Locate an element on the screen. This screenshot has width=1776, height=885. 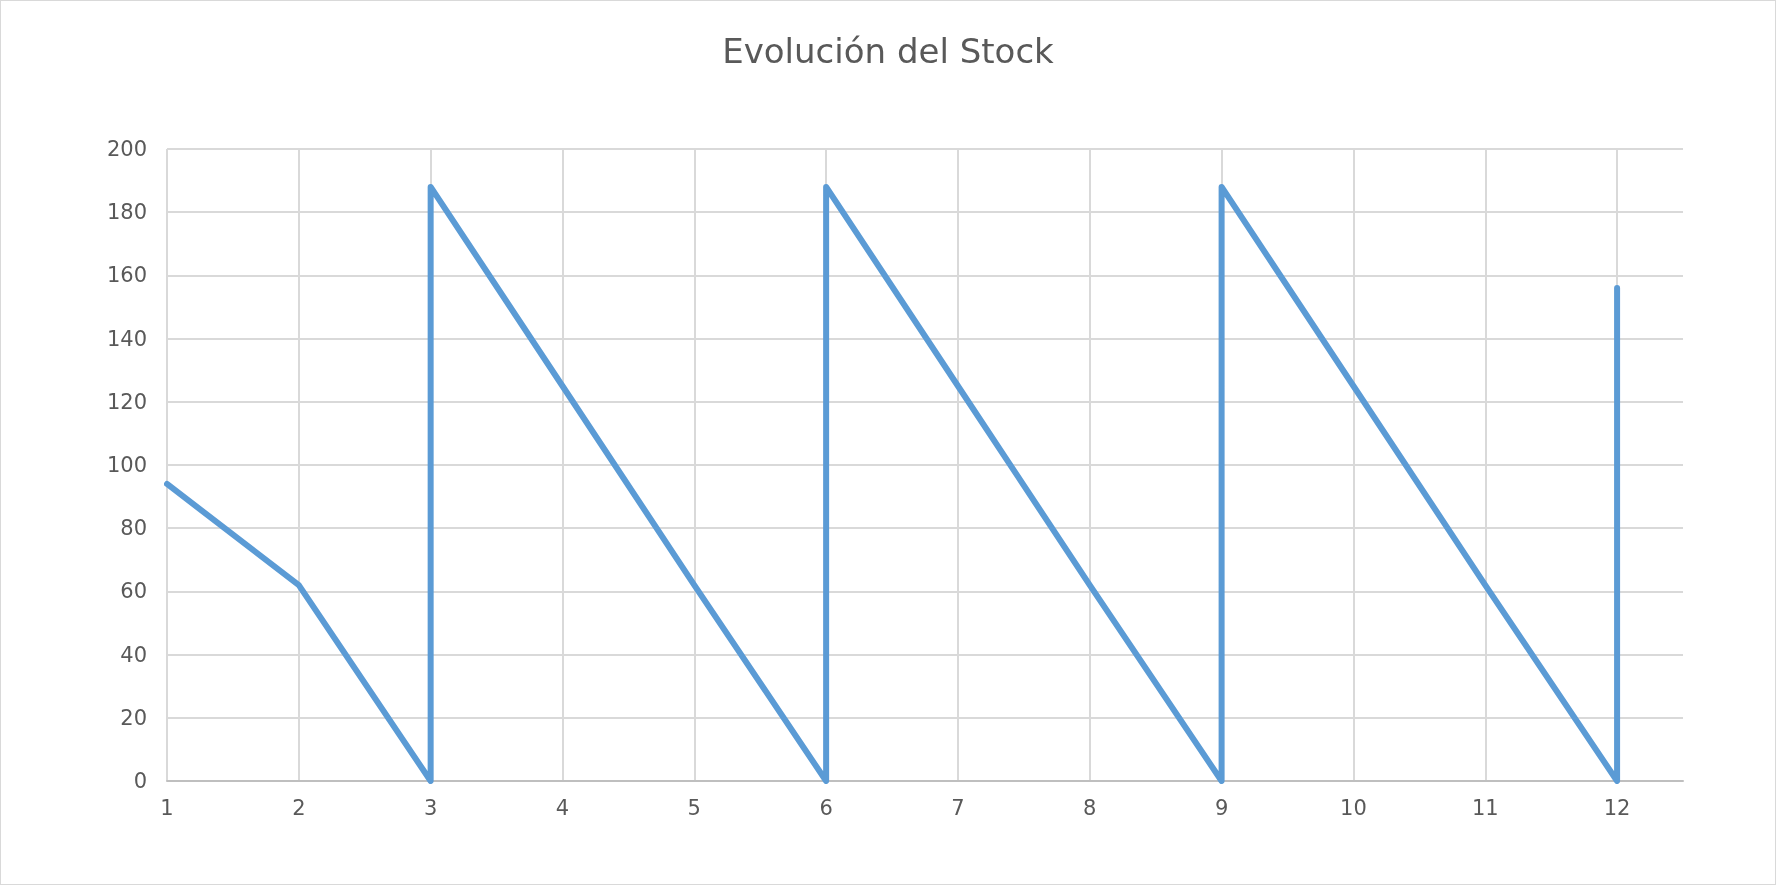
x-tick-label: 2 is located at coordinates (299, 807).